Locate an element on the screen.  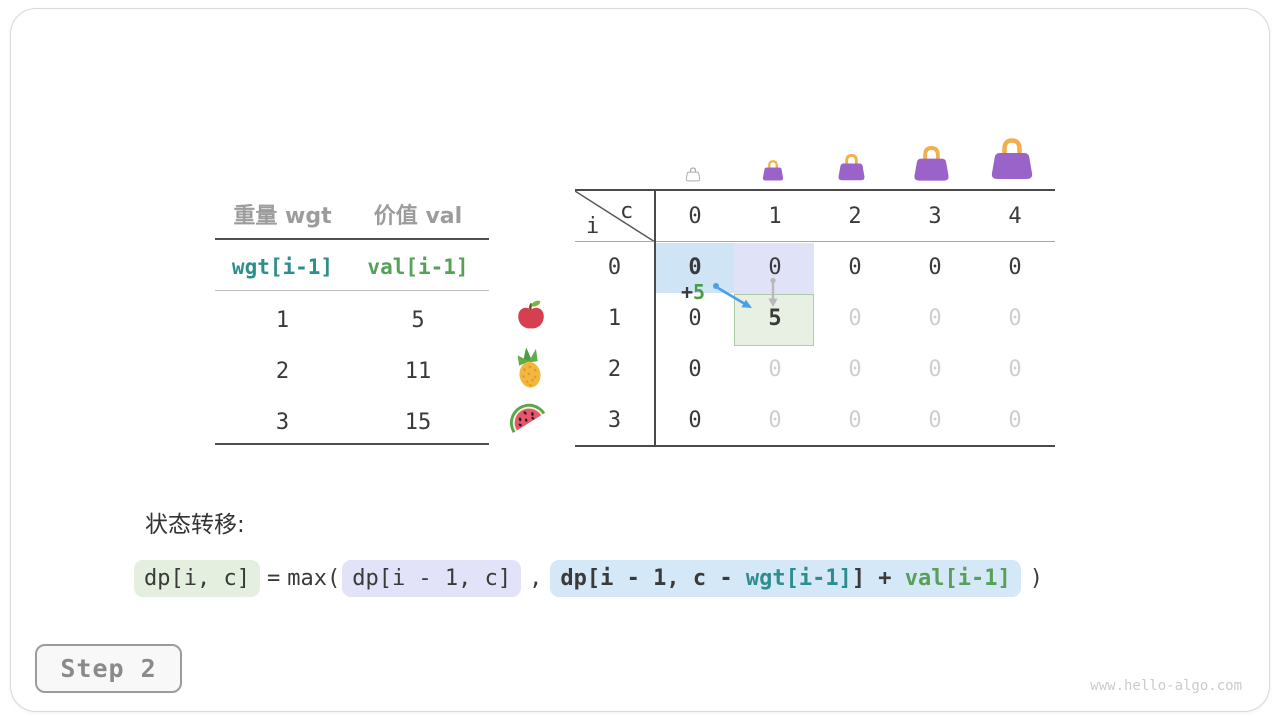
bag-capacity-0-icon is located at coordinates (693, 176).